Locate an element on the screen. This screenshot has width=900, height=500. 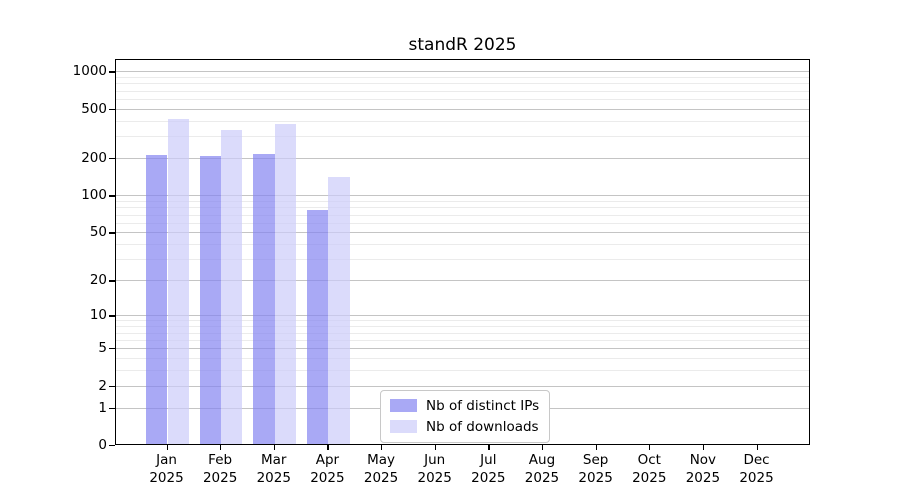
month-label: May is located at coordinates (381, 460).